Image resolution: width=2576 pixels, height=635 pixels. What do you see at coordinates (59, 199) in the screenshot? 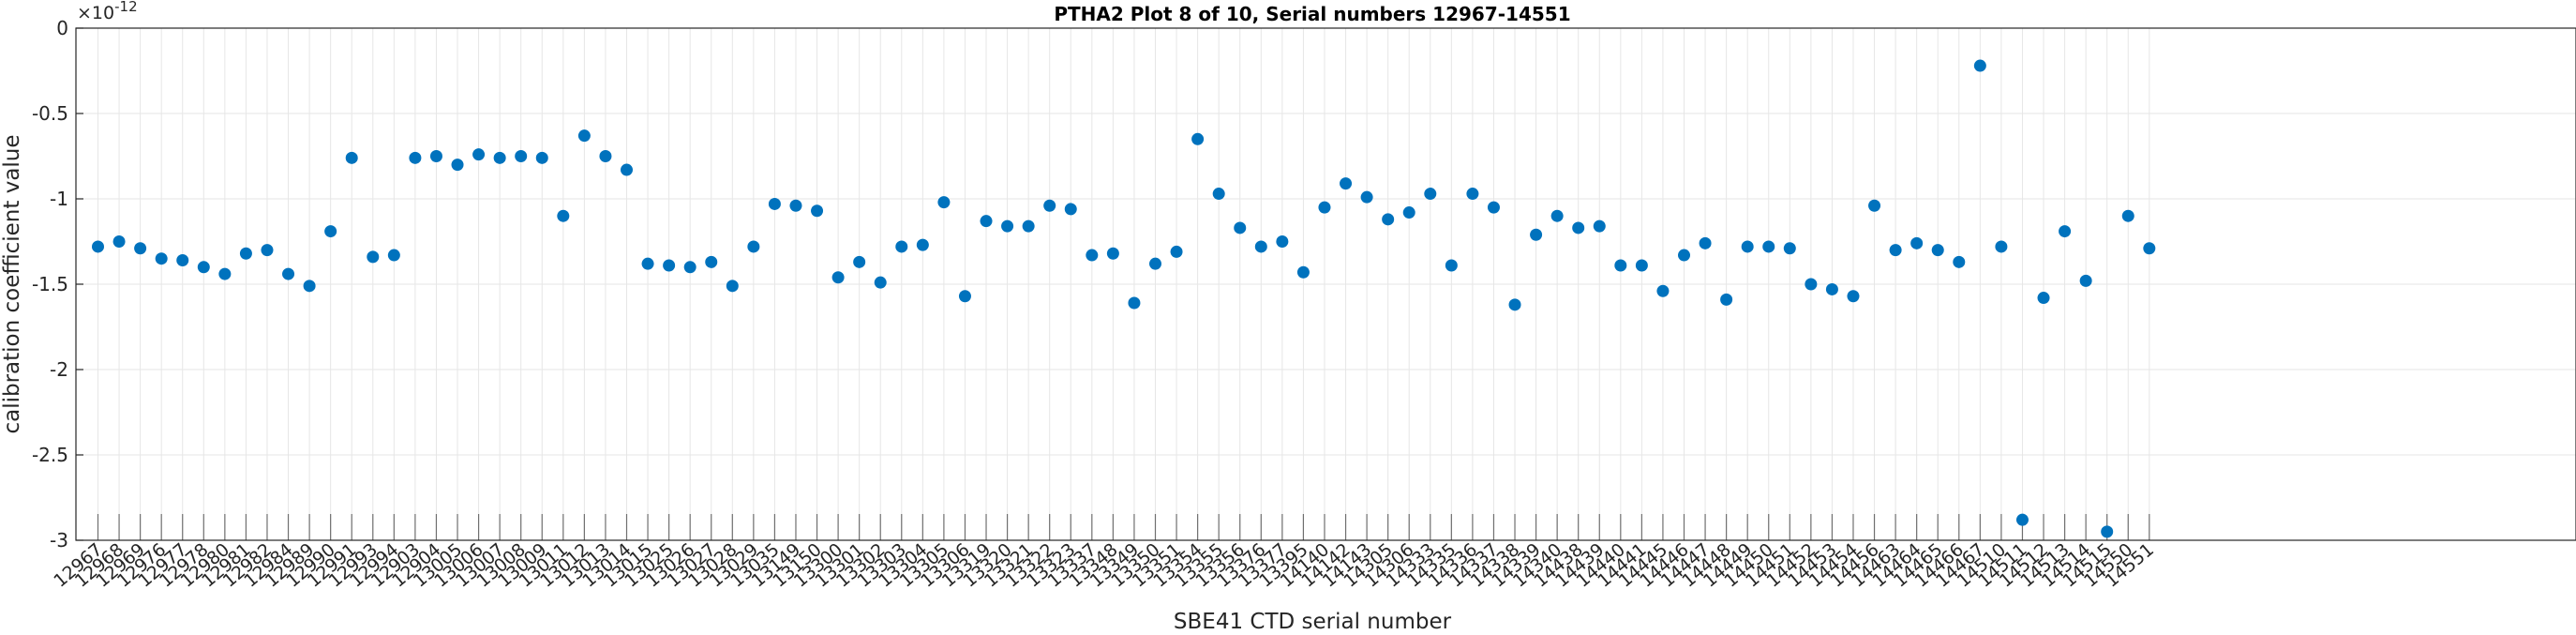
I see `y-tick-label: -1` at bounding box center [59, 199].